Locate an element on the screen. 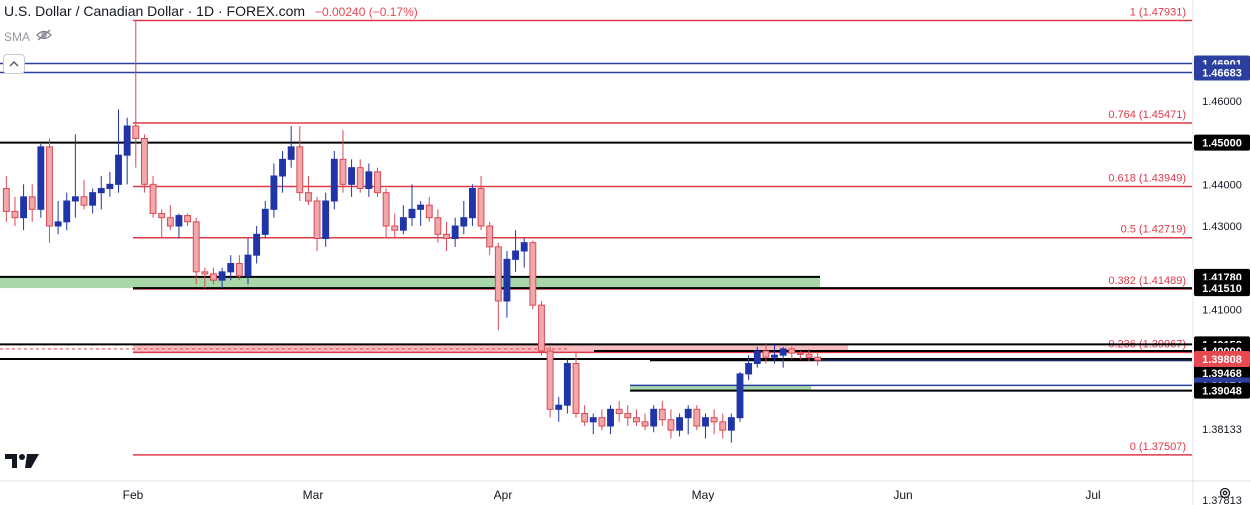  current-price-tag is located at coordinates (1222, 359).